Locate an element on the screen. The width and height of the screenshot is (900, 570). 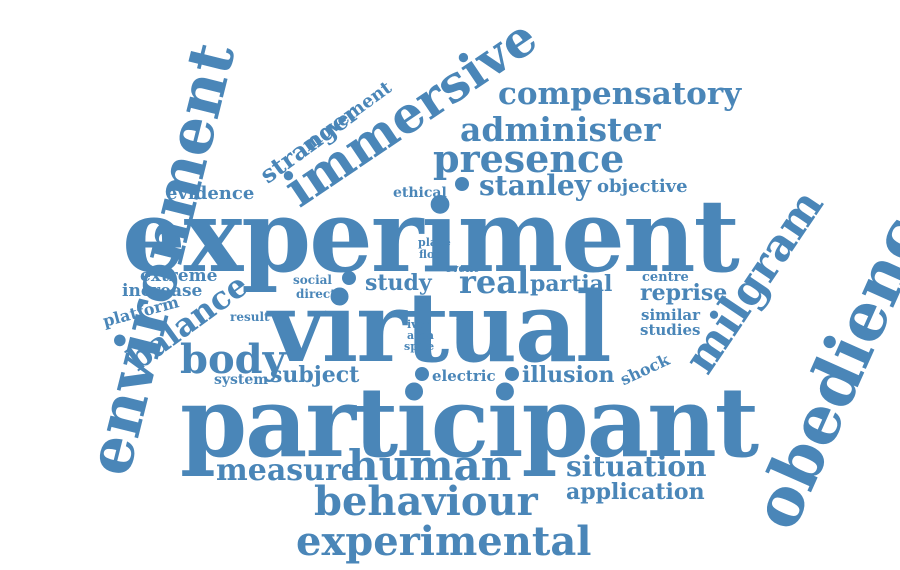
word-place: place is located at coordinates (434, 242).